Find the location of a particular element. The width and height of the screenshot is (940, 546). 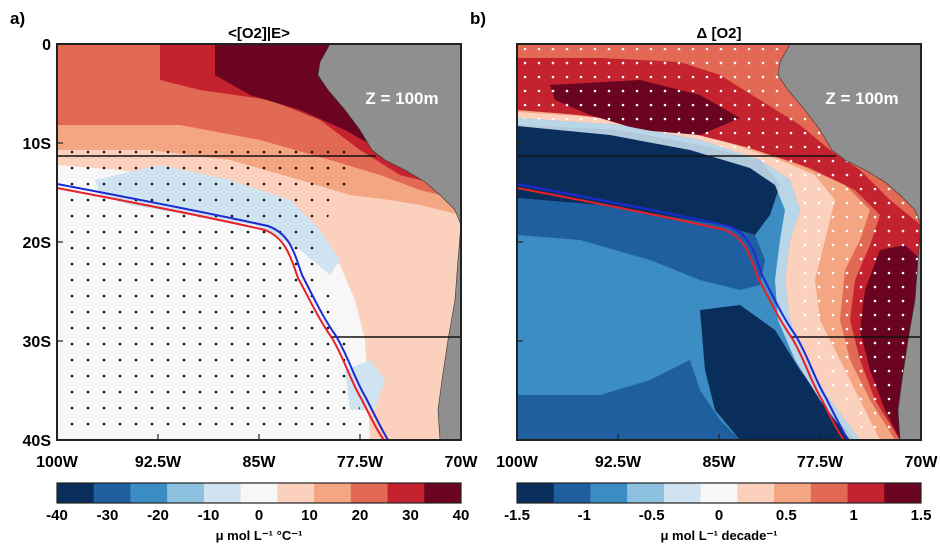

panel-b-title: Δ [O2] is located at coordinates (719, 33).